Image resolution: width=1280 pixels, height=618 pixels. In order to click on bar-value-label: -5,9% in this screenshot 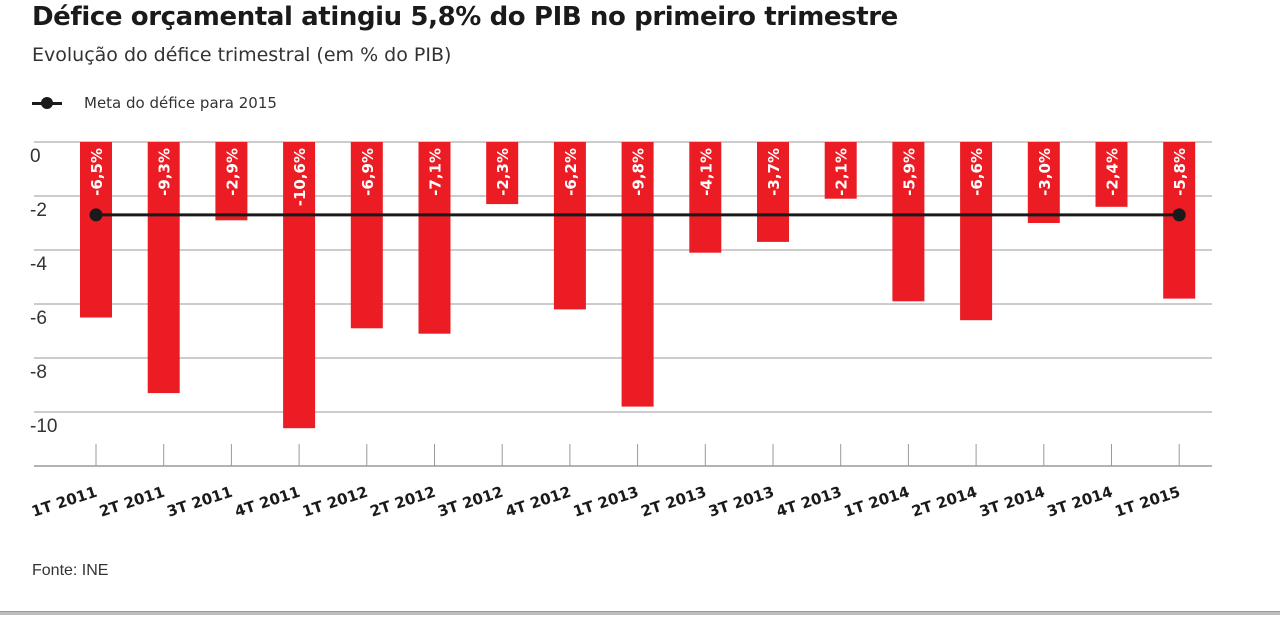, I will do `click(909, 172)`.